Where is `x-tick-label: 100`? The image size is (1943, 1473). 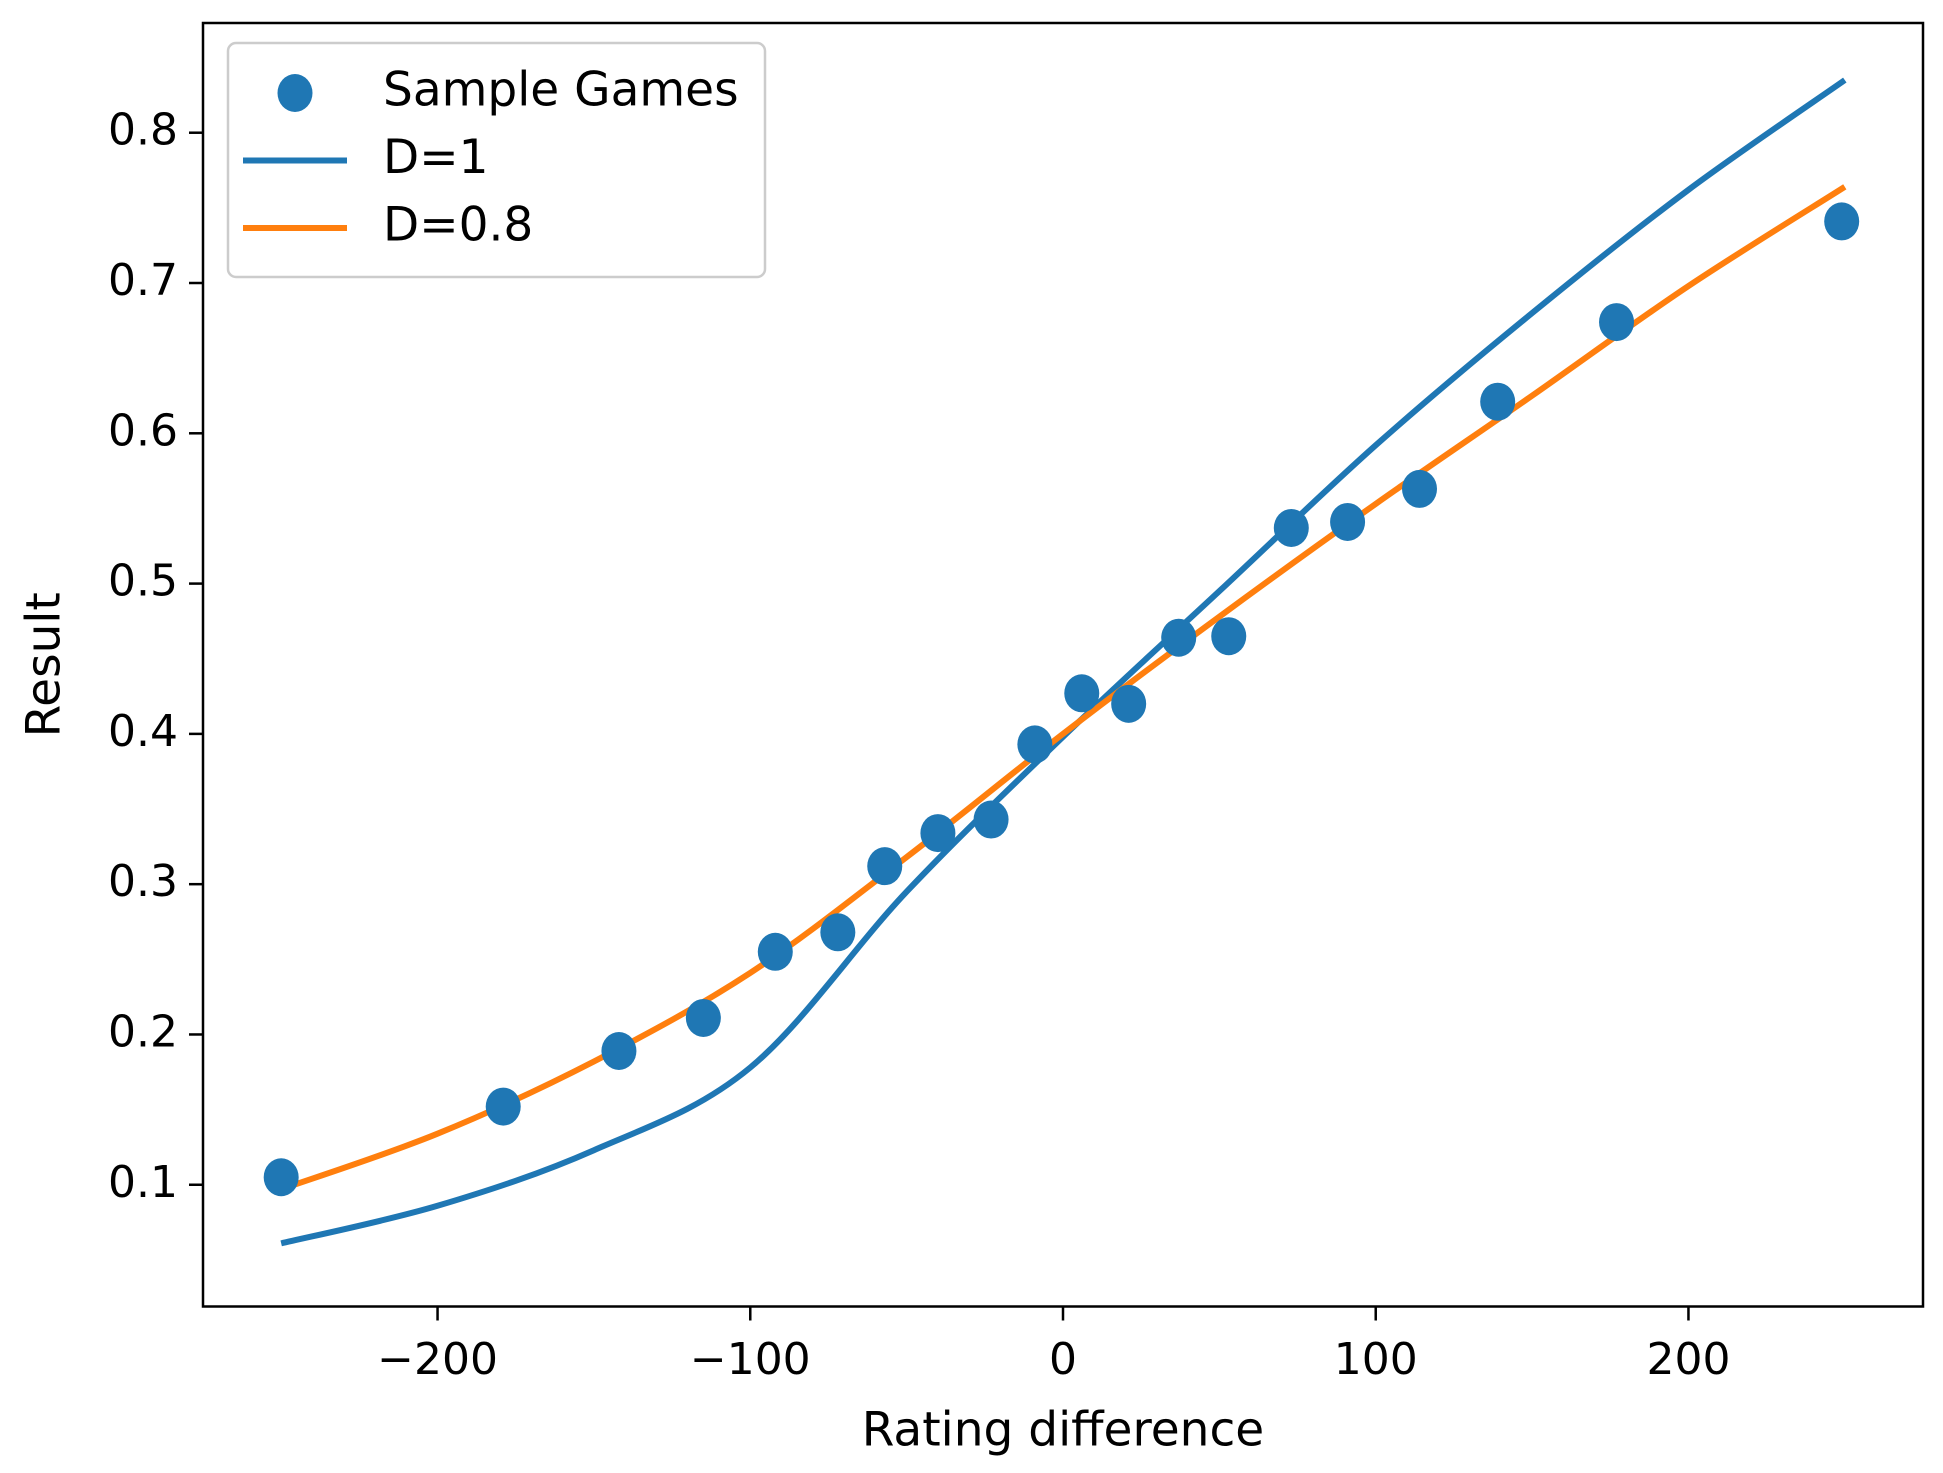 x-tick-label: 100 is located at coordinates (1376, 1359).